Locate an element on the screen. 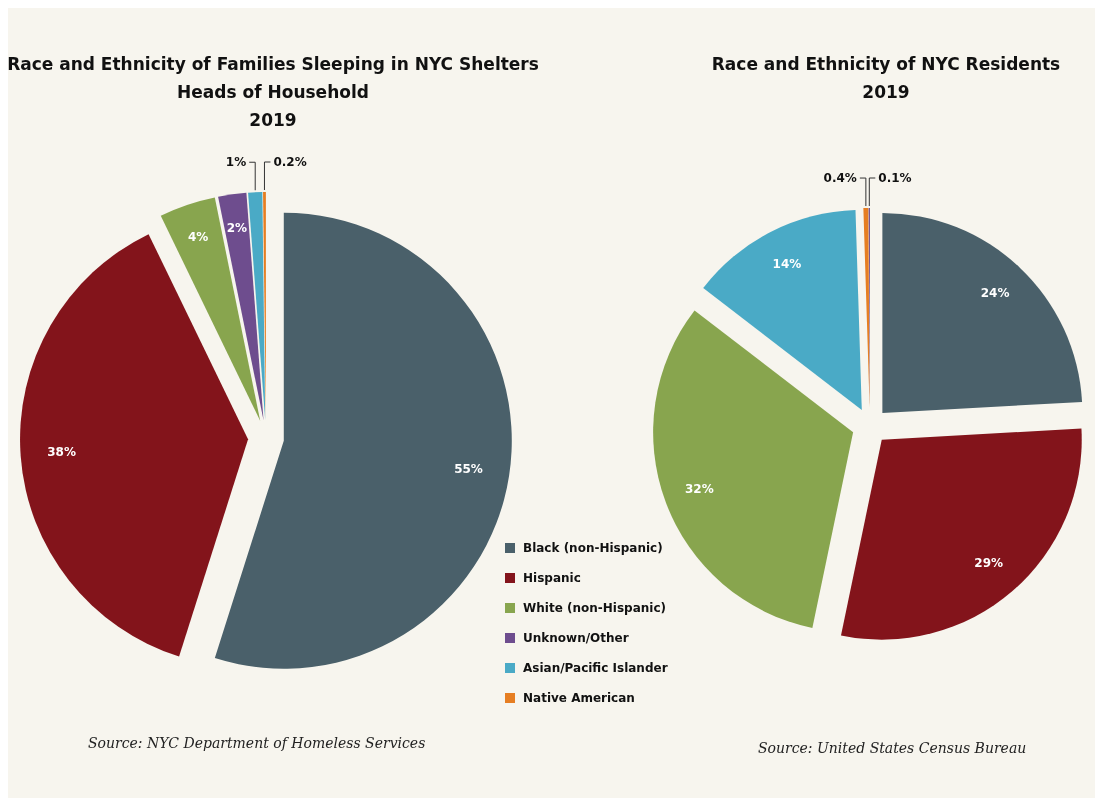 Image resolution: width=1103 pixels, height=806 pixels. legend-label: Unknown/Other is located at coordinates (576, 637).